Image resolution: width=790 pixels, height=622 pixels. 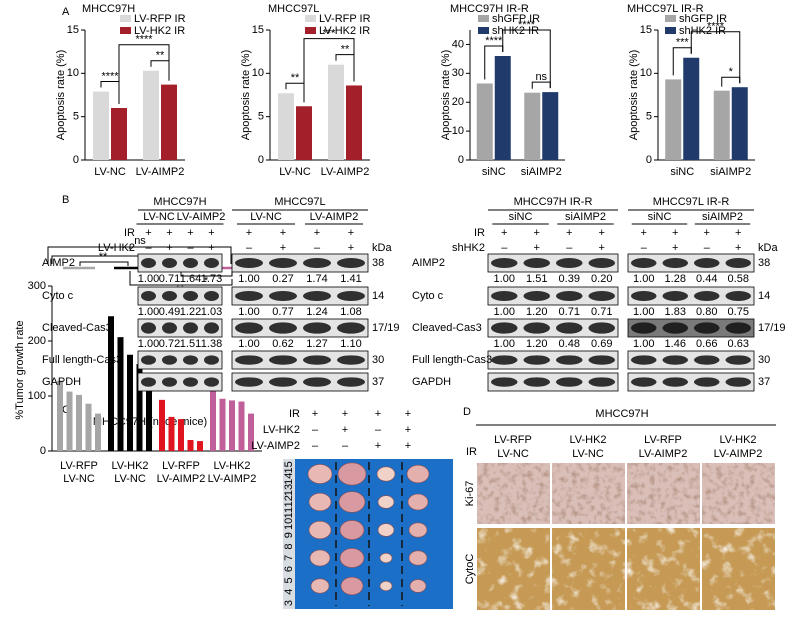 I want to click on legend-label: shGFP IR, so click(x=516, y=19).